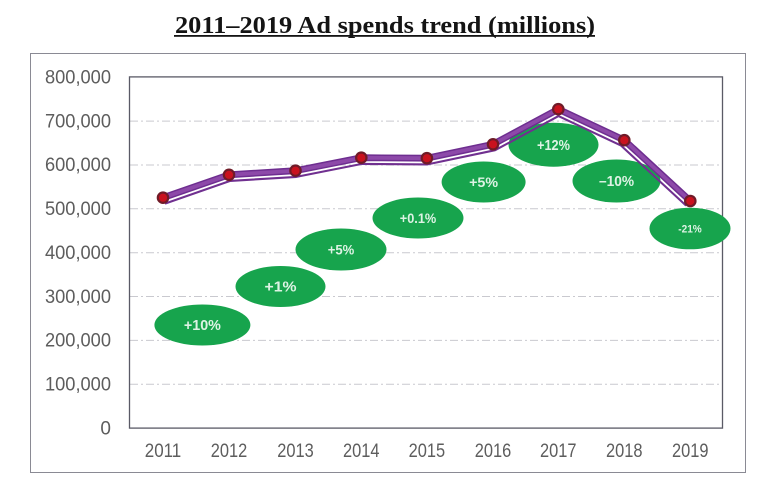 This screenshot has height=493, width=766. Describe the element at coordinates (78, 121) in the screenshot. I see `svg-text: 700,000` at that location.